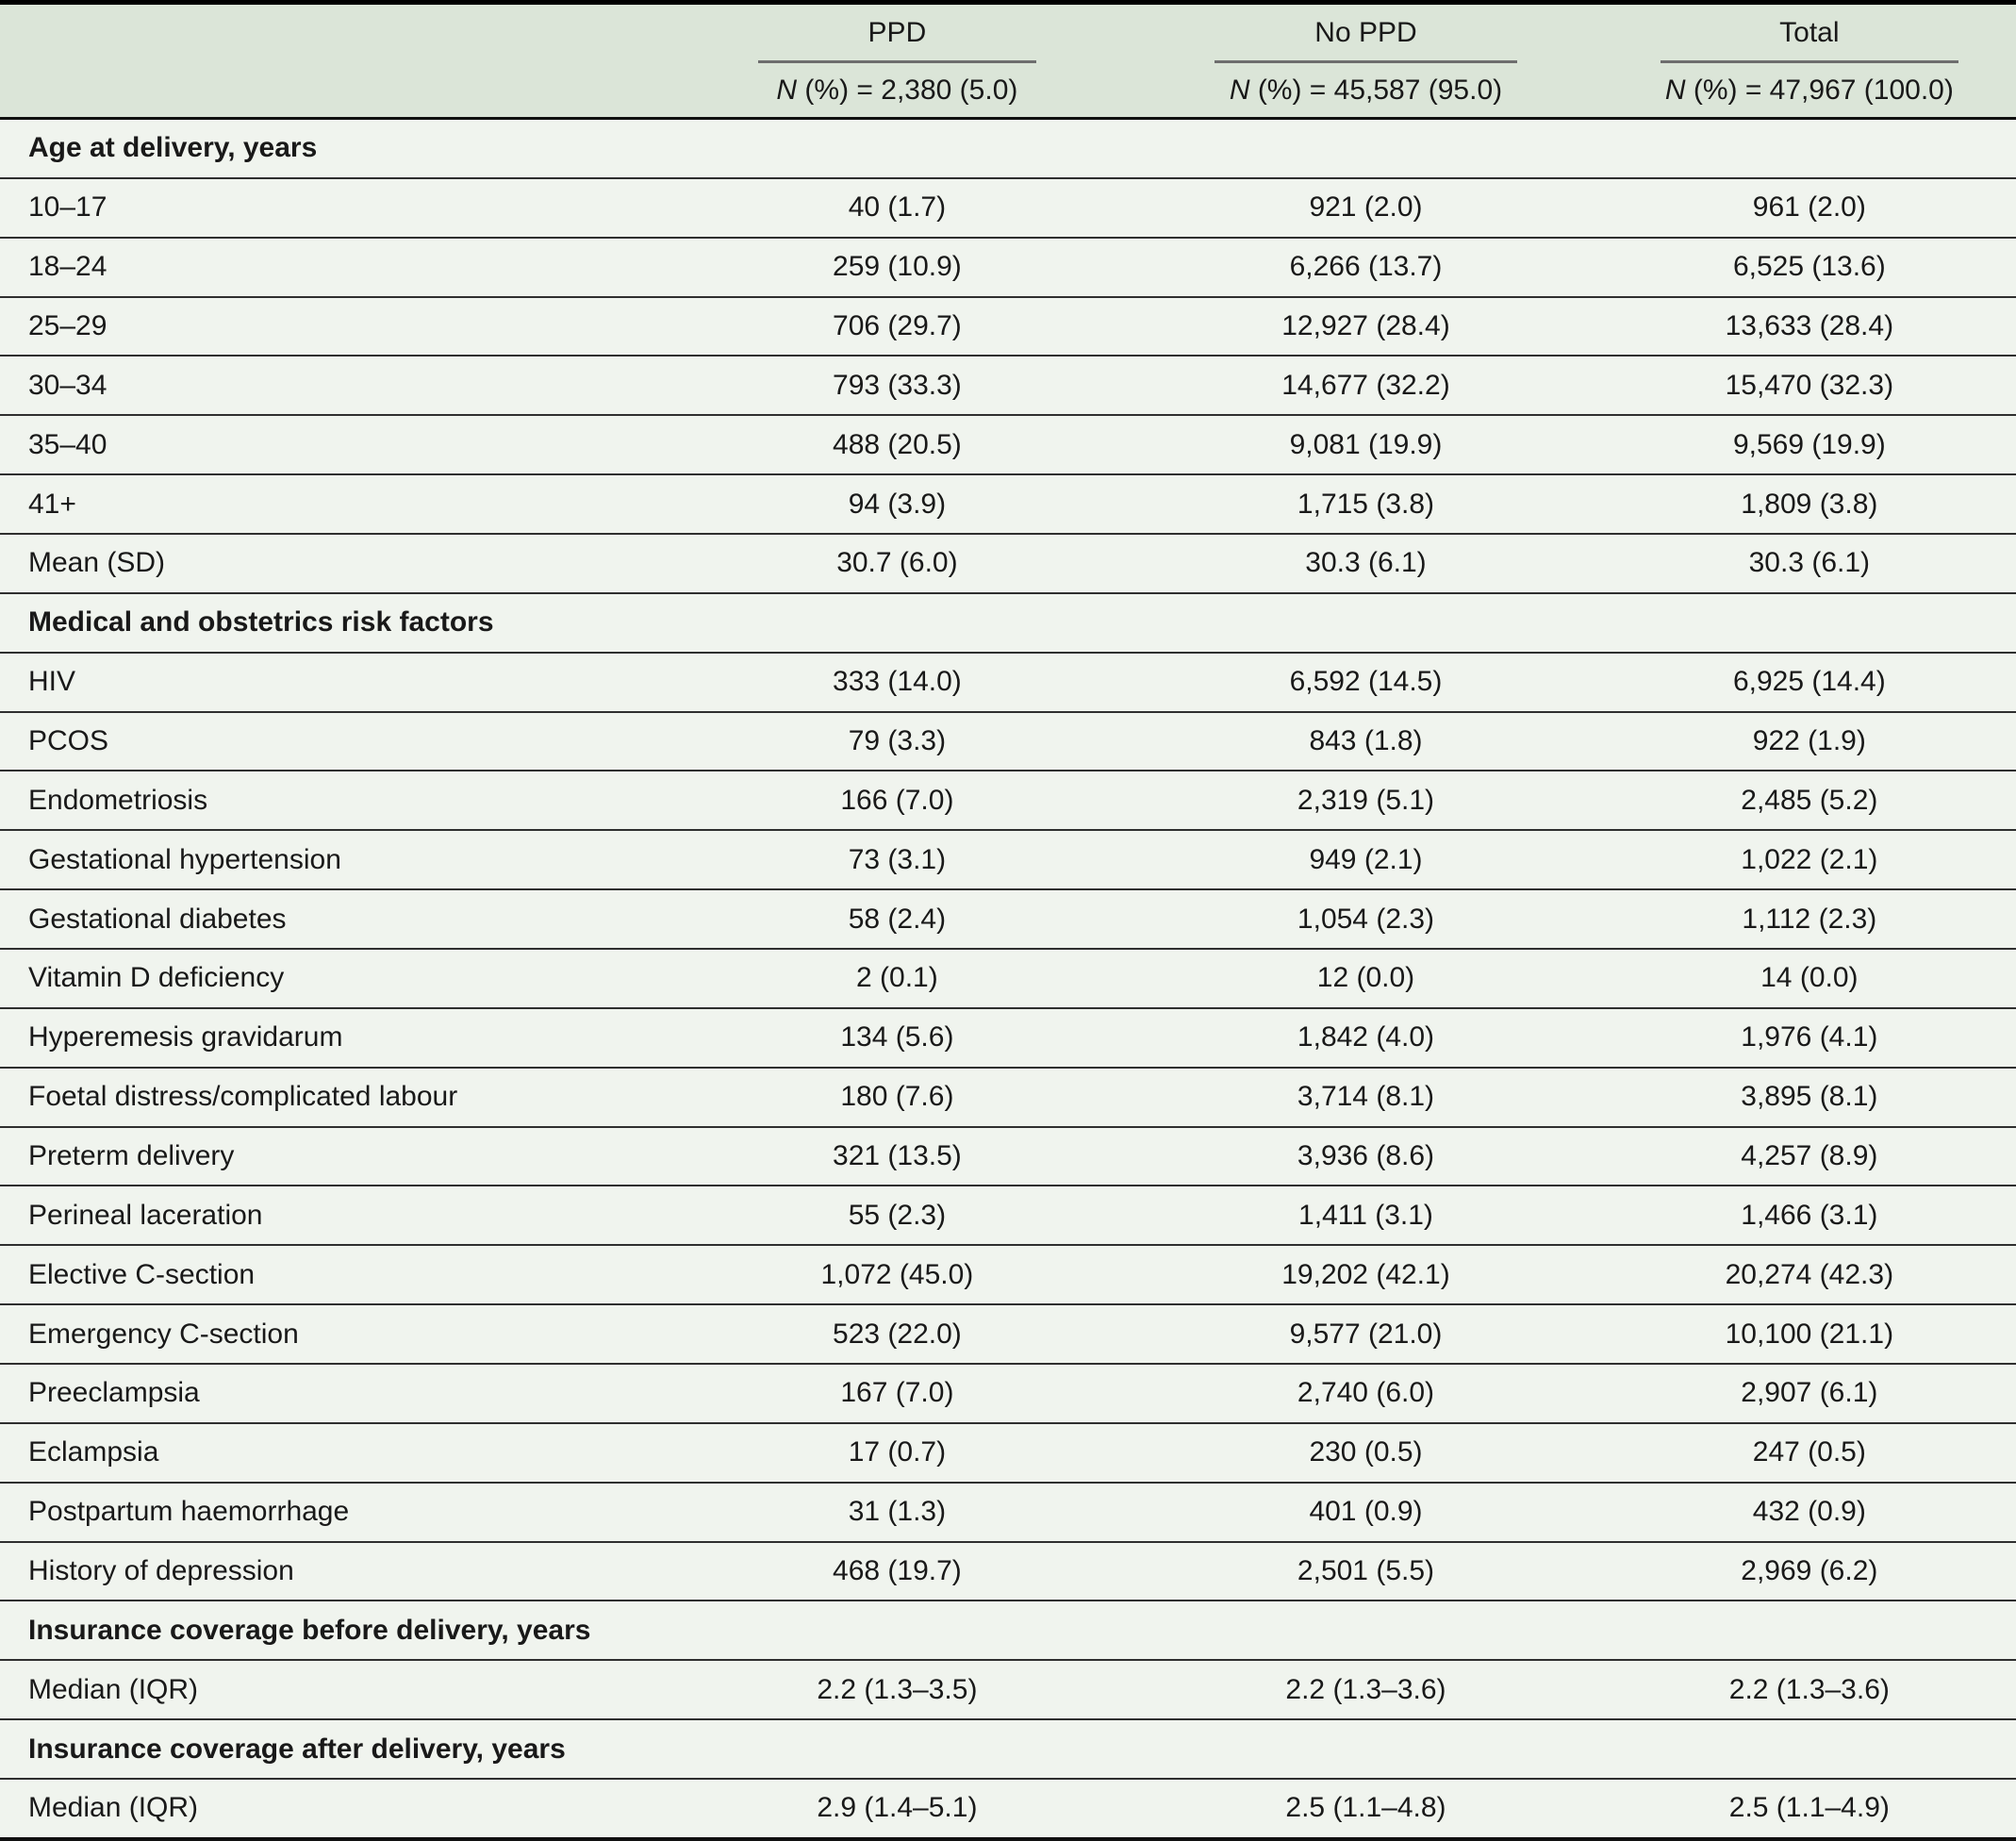 The image size is (2016, 1841). What do you see at coordinates (897, 444) in the screenshot?
I see `cell-ppd: 488 (20.5)` at bounding box center [897, 444].